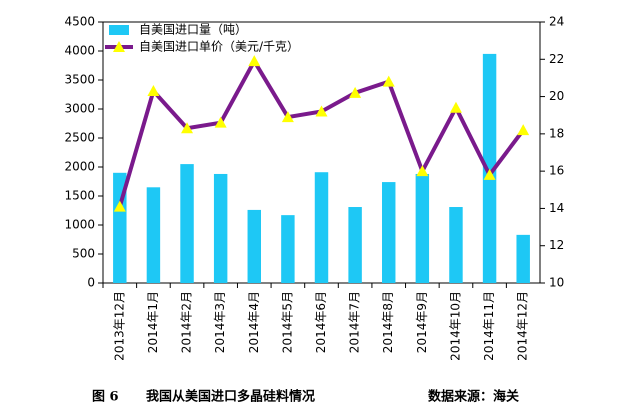  What do you see at coordinates (556, 22) in the screenshot?
I see `y2-tick-label: 24` at bounding box center [556, 22].